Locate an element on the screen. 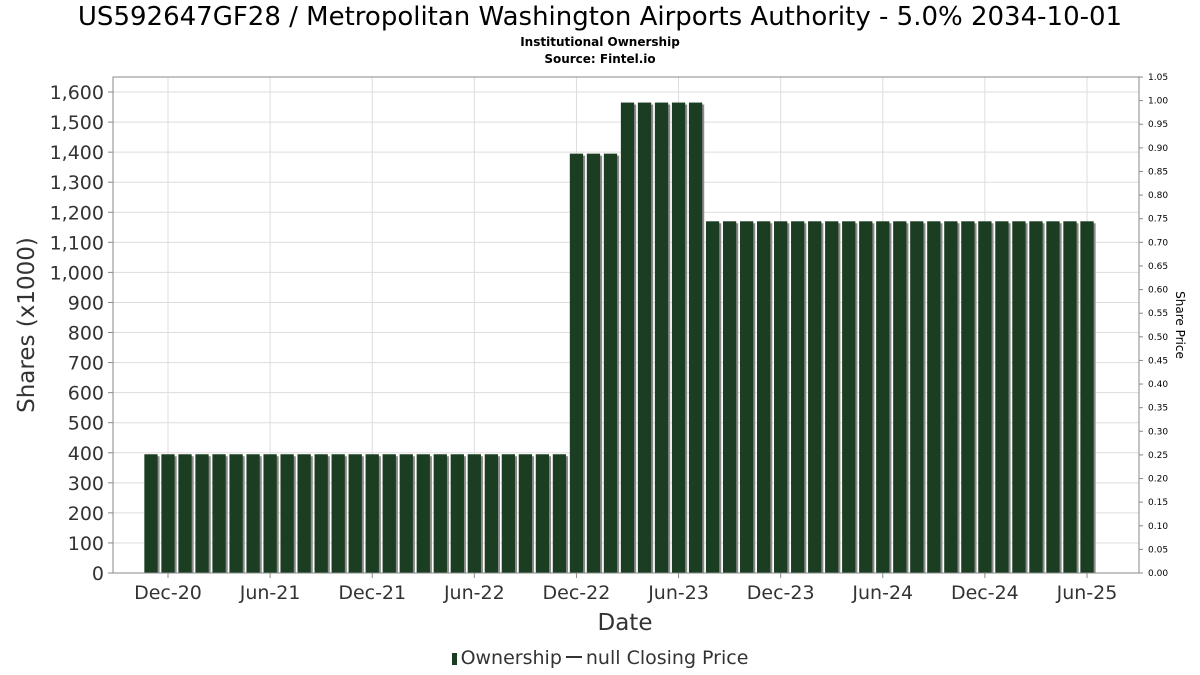  y2-tick-label: 0.75 is located at coordinates (1158, 220).